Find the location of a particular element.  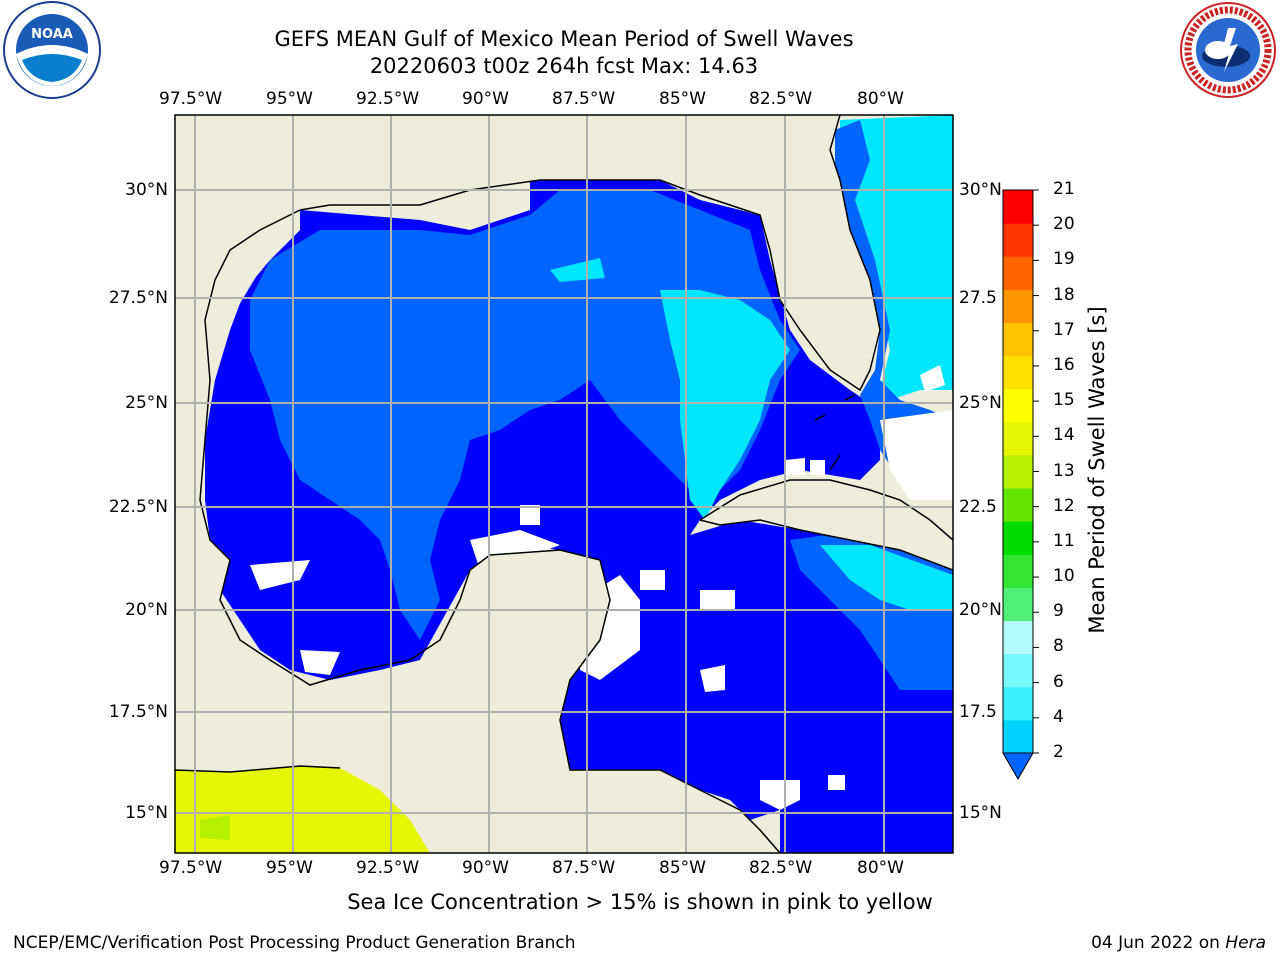

colorbar-tick-label: 12 is located at coordinates (1064, 505).